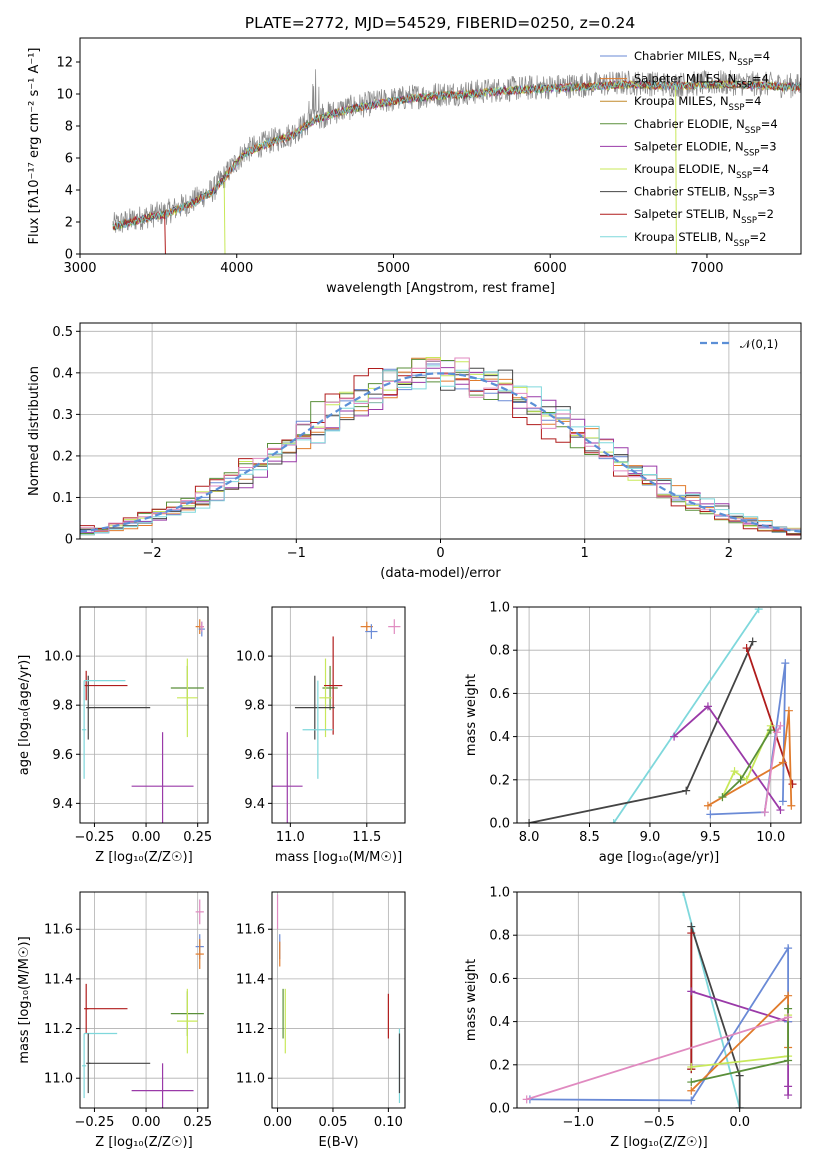 The height and width of the screenshot is (1170, 819). What do you see at coordinates (685, 79) in the screenshot?
I see `legend-label-text: Salpeter MILES, N` at bounding box center [685, 79].